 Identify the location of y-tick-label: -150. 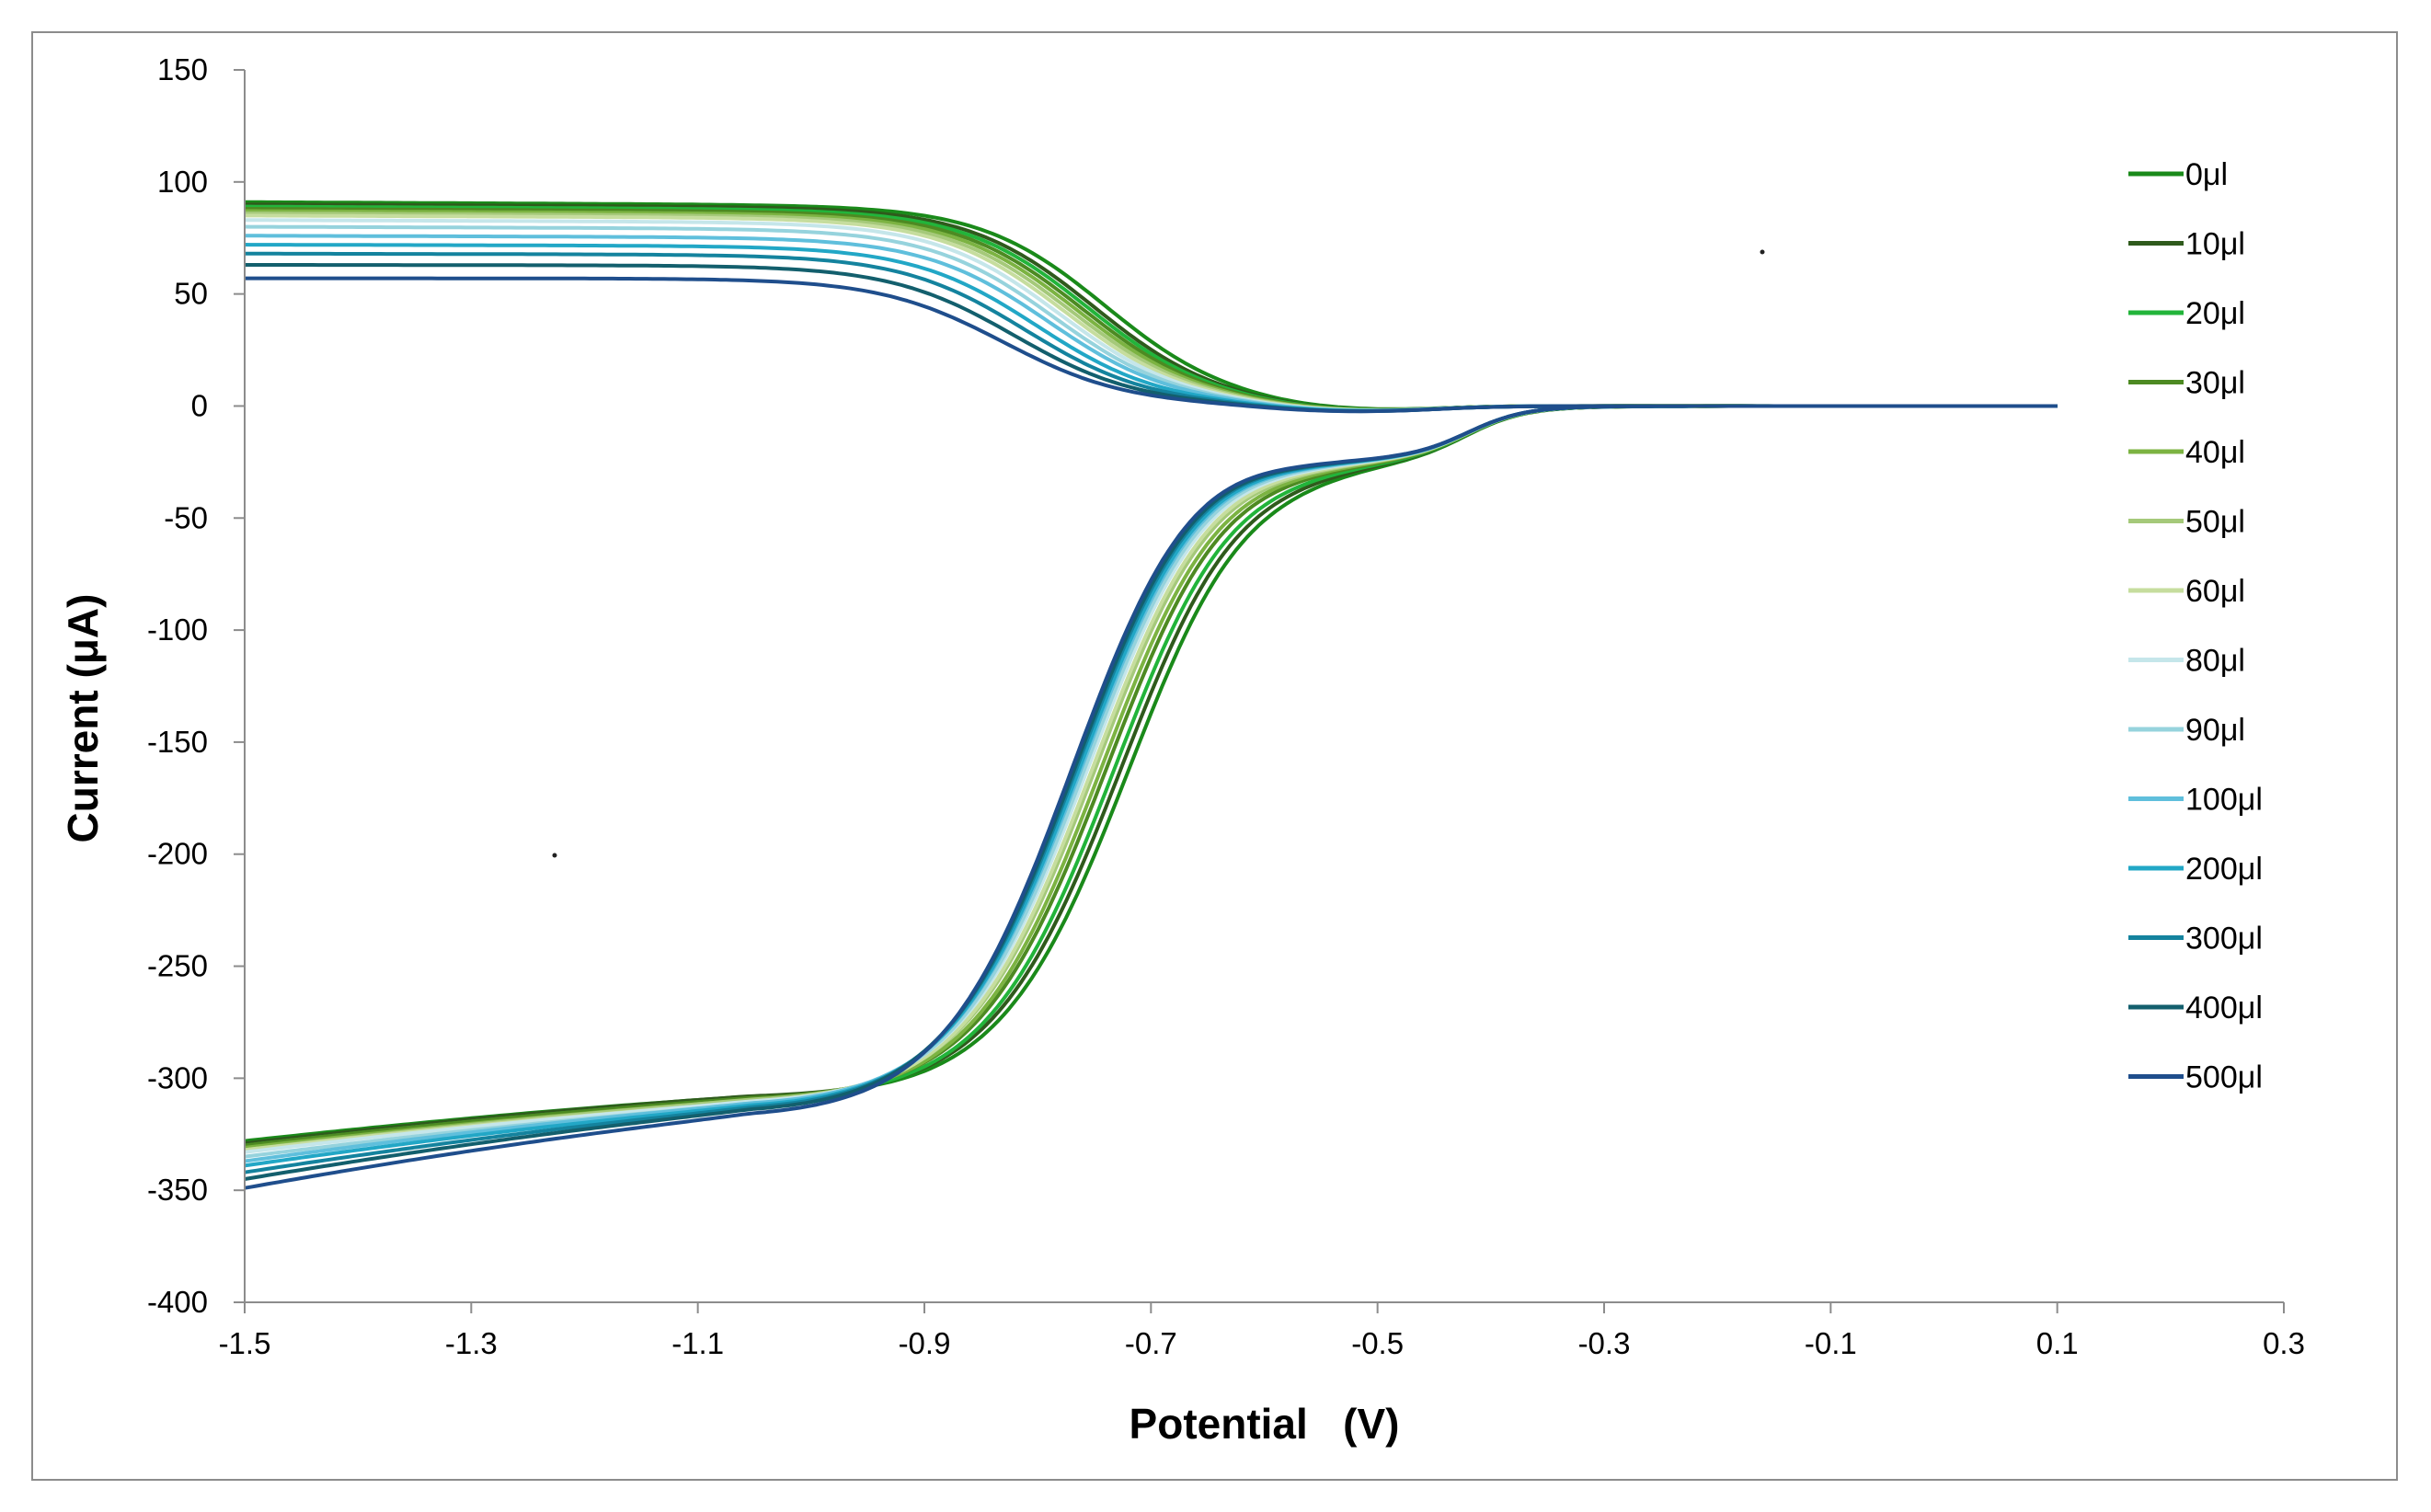
(177, 742).